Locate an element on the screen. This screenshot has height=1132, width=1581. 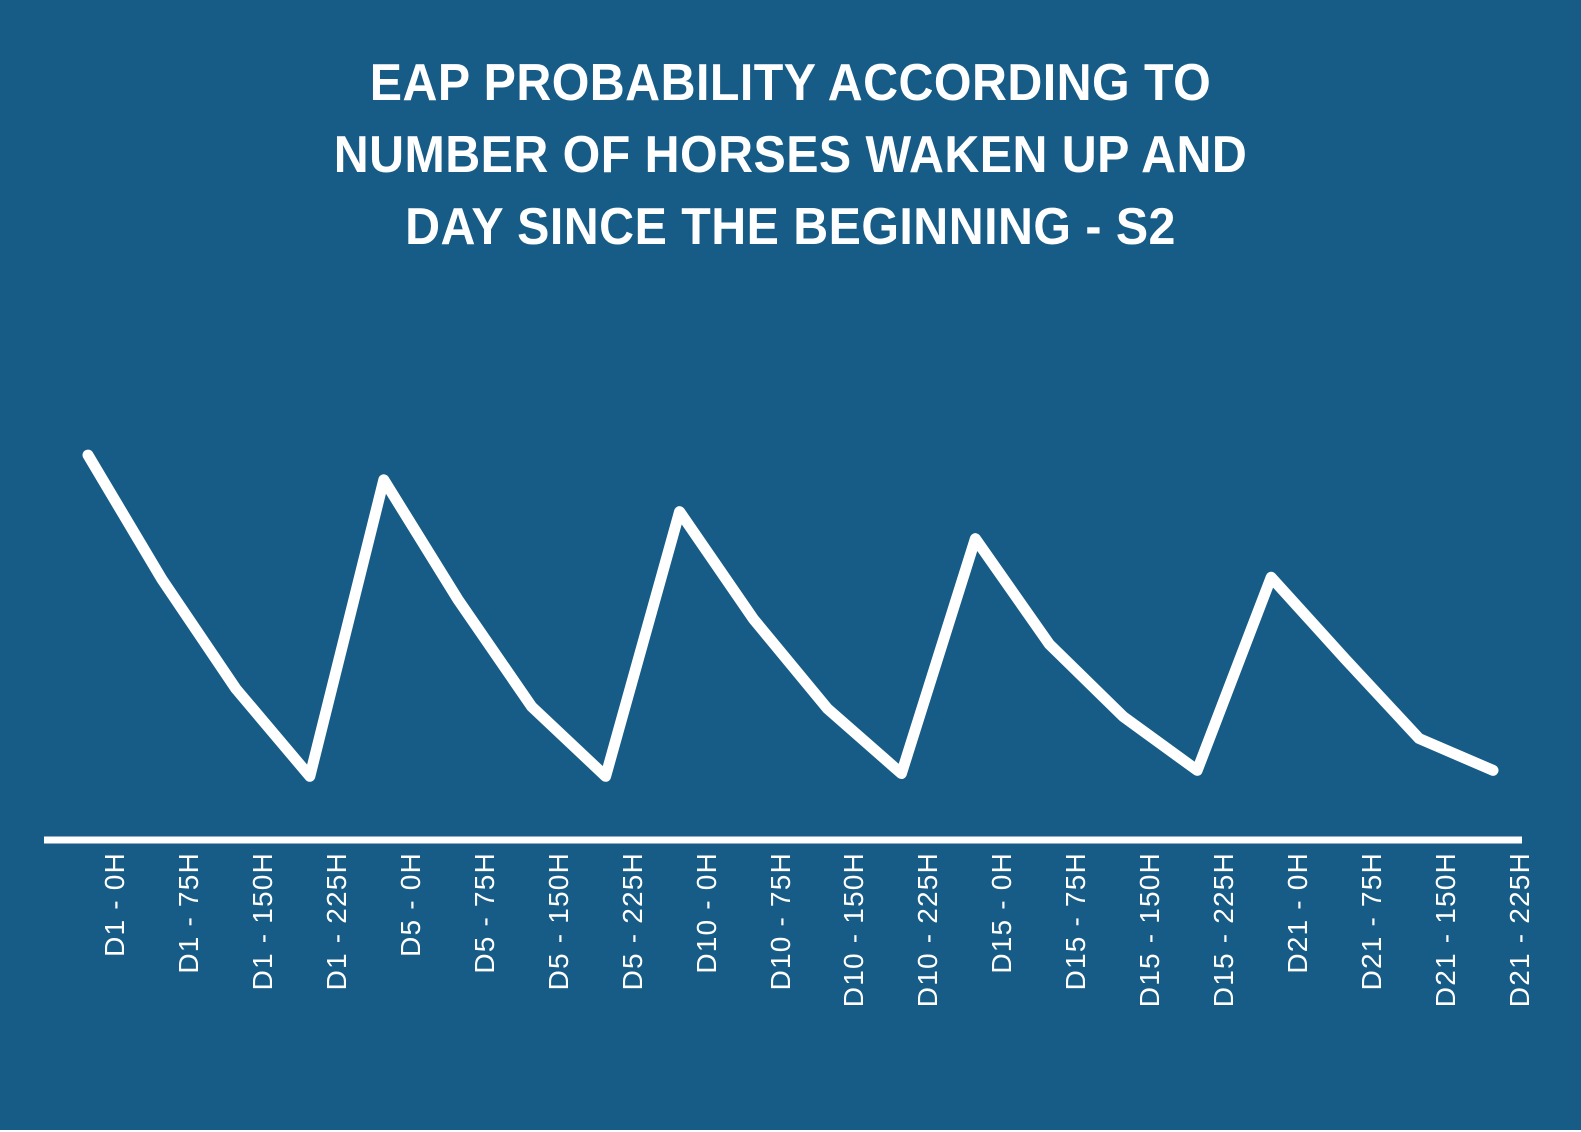
x-tick-label: D21 - 0H is located at coordinates (1298, 913).